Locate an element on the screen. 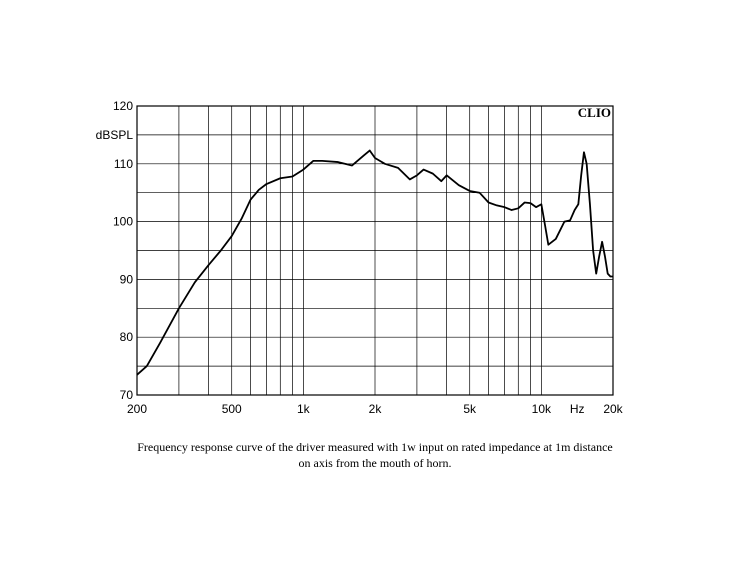 The image size is (750, 573). caption: on axis from the mouth of horn. is located at coordinates (375, 463).